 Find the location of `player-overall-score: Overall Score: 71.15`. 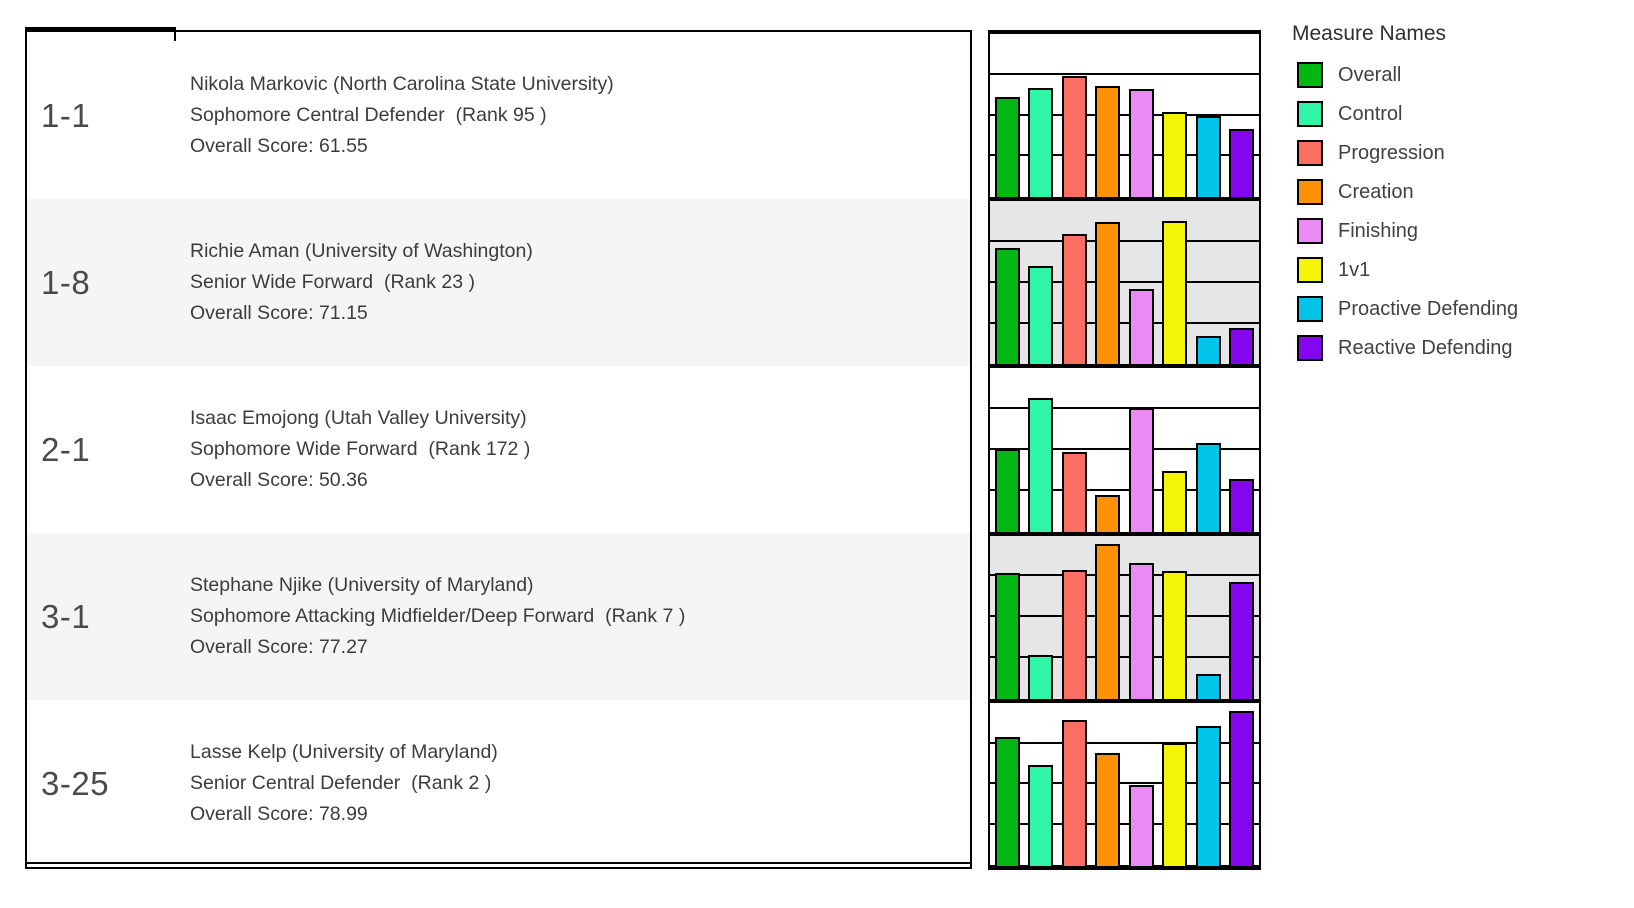

player-overall-score: Overall Score: 71.15 is located at coordinates (279, 313).